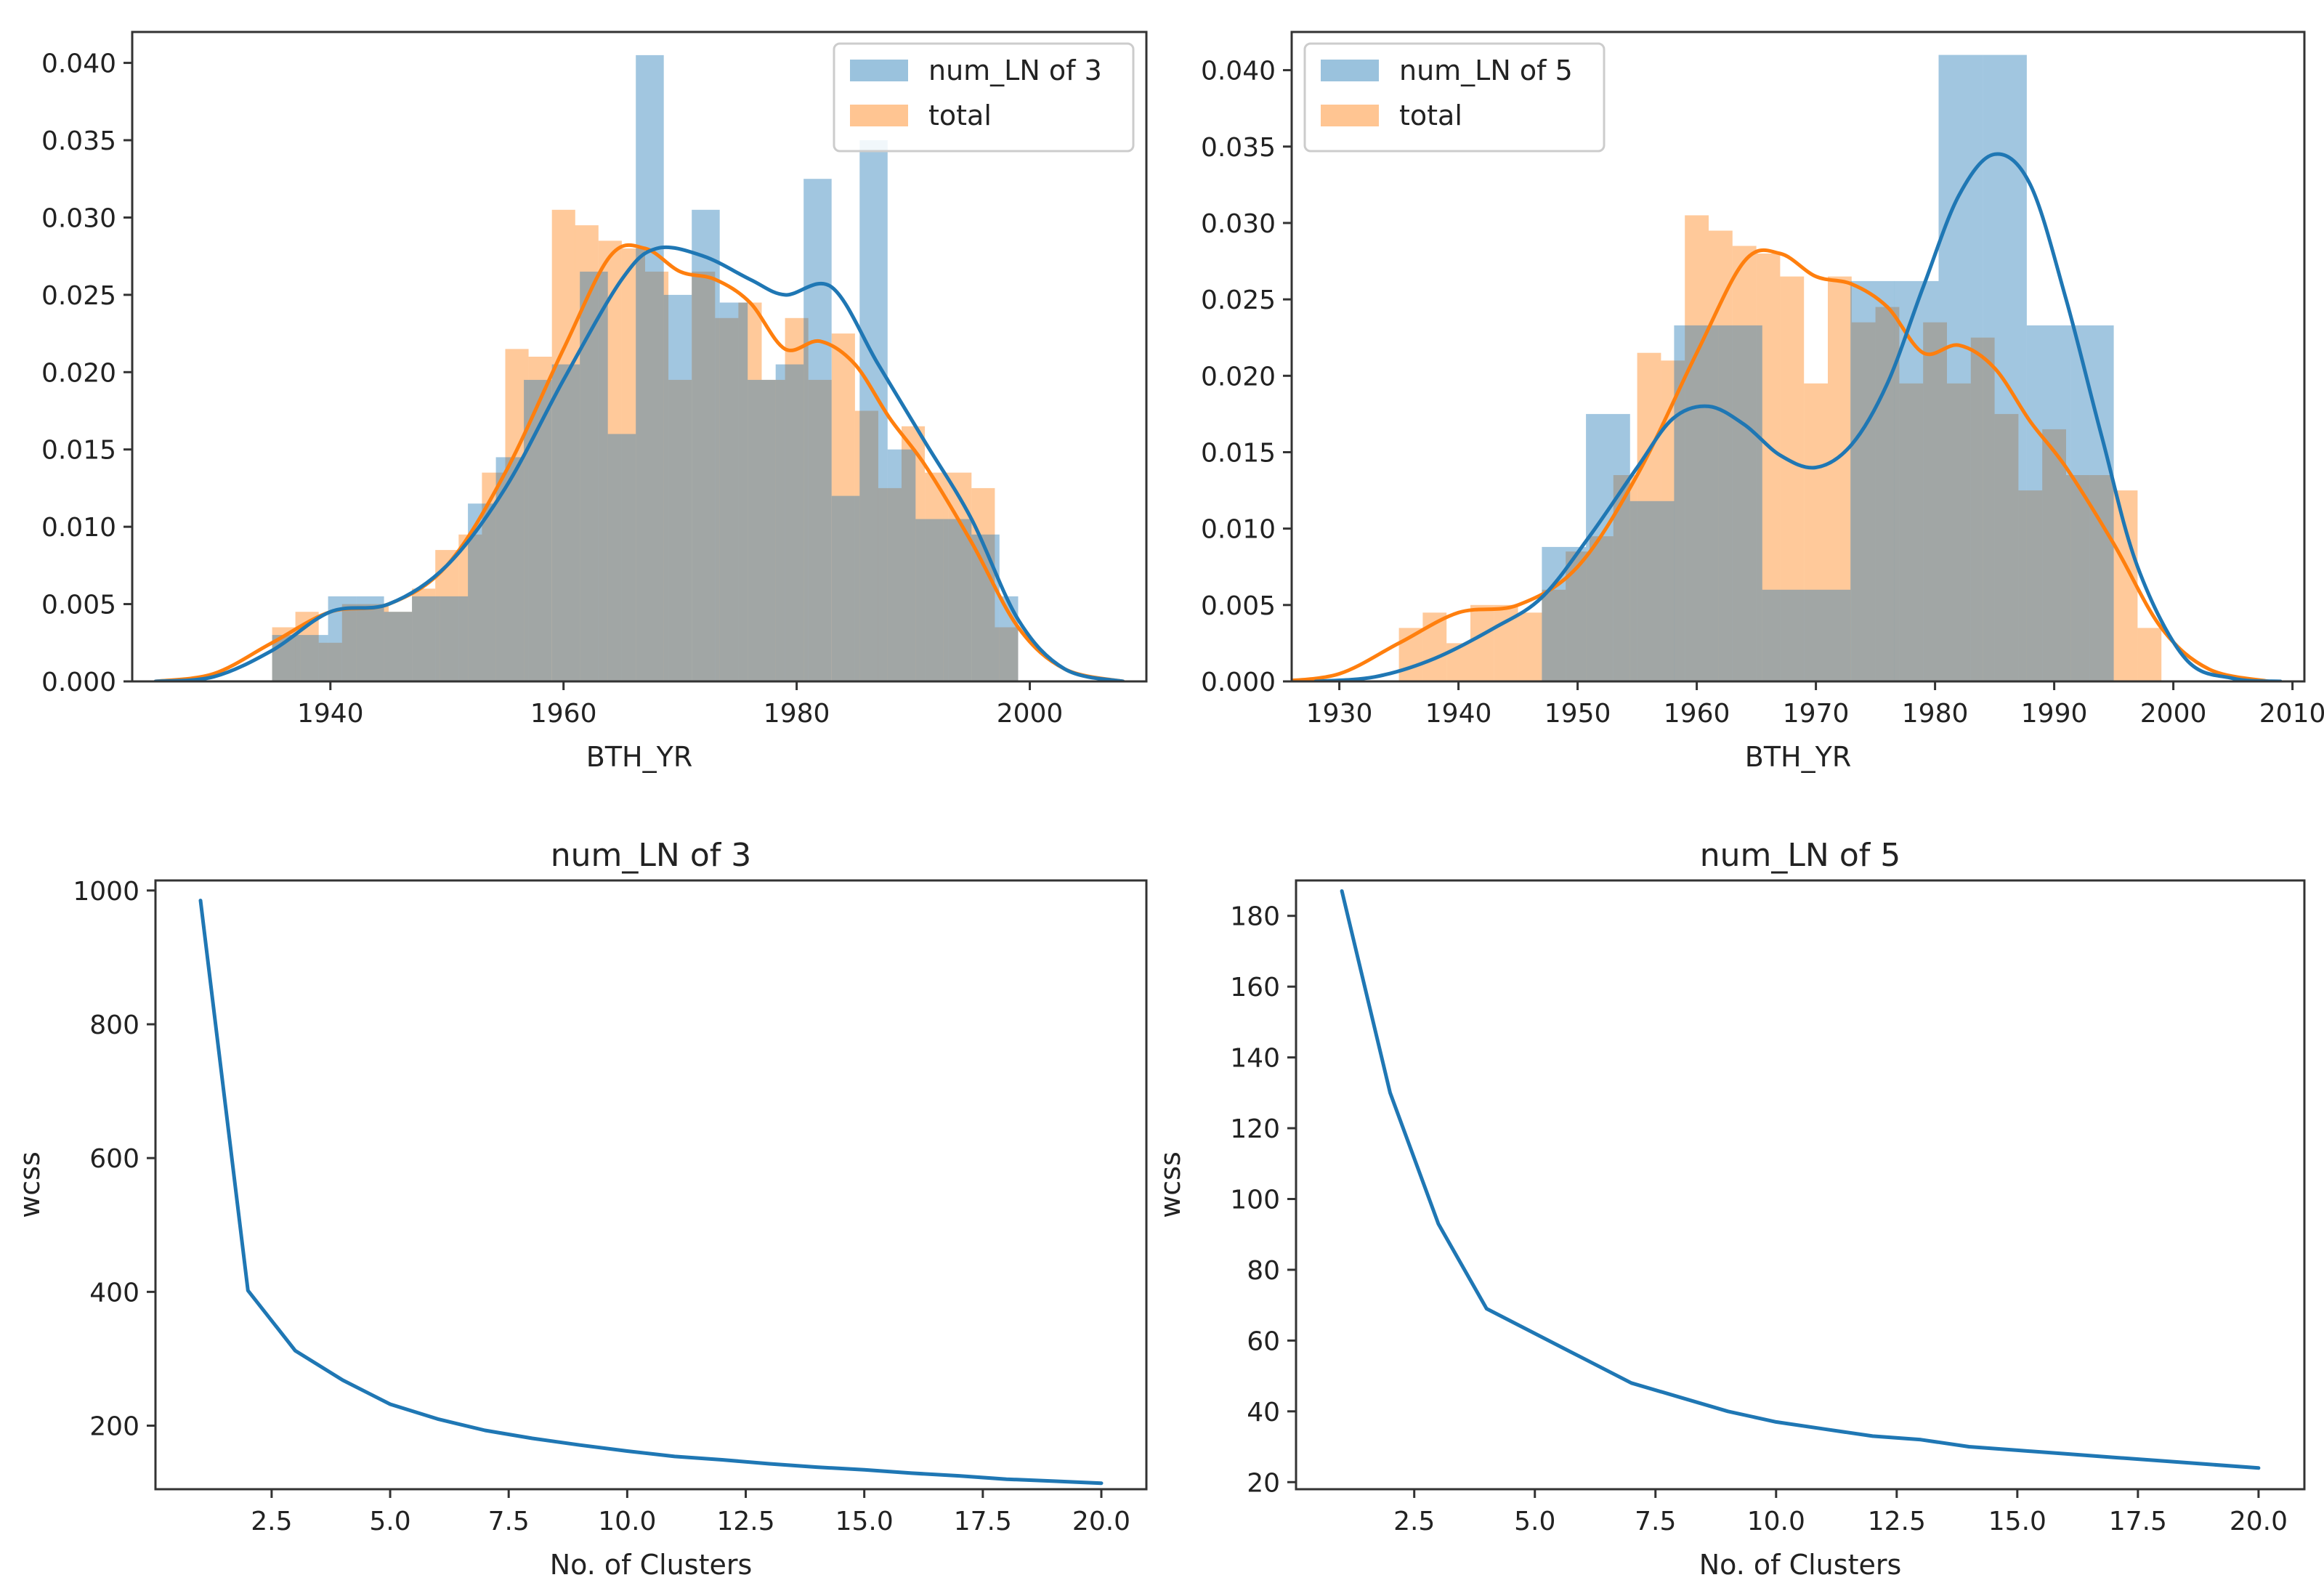 This screenshot has width=2324, height=1596. Describe the element at coordinates (1800, 855) in the screenshot. I see `chart-title: num_LN of 5` at that location.